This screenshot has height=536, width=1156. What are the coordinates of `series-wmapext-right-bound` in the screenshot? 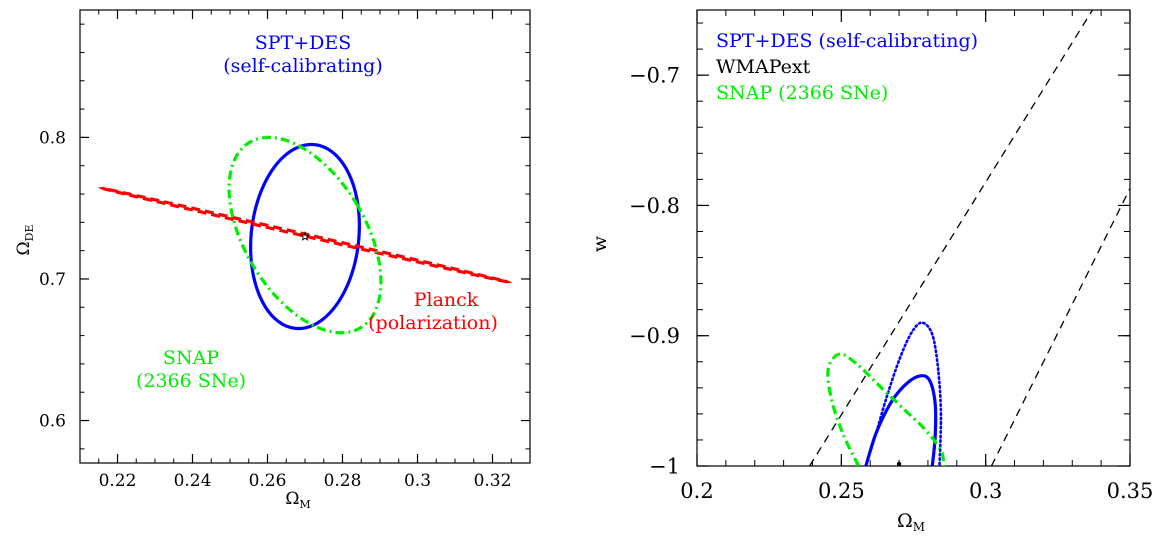 It's located at (1060, 327).